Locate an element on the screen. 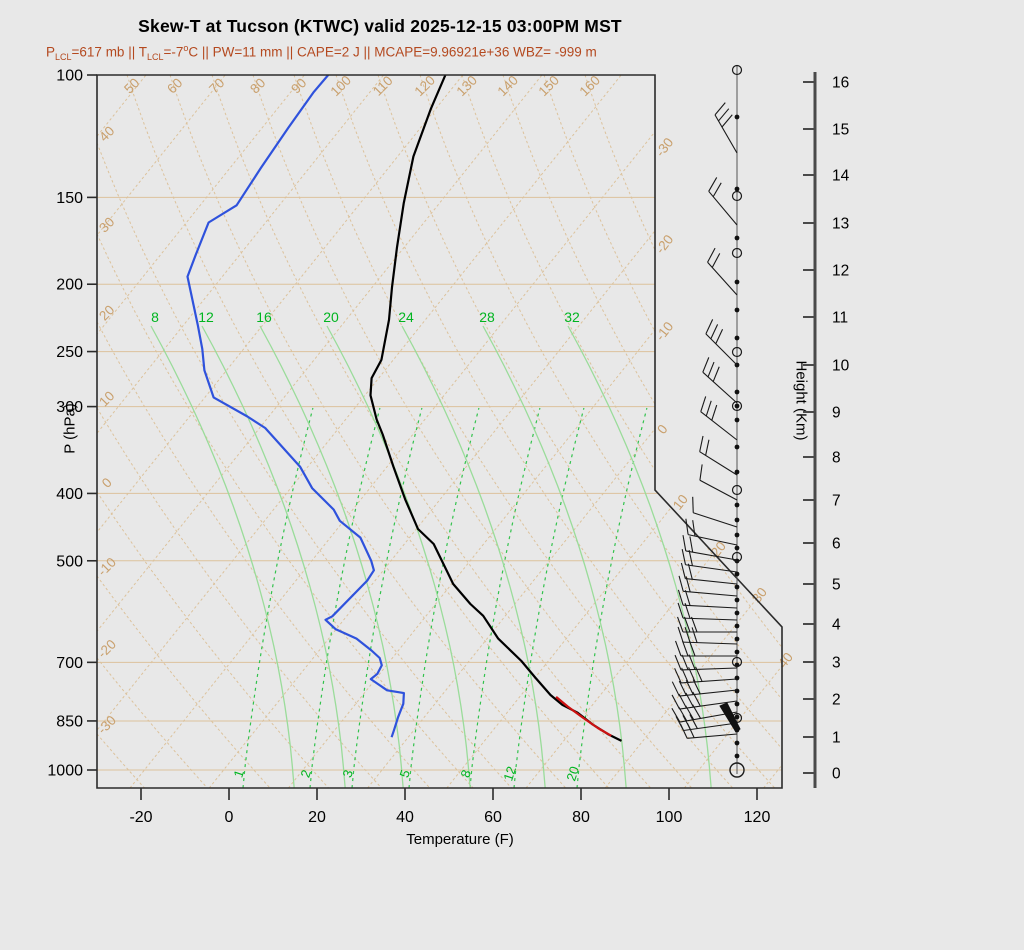 This screenshot has height=950, width=1024. height-tick-label: 13 is located at coordinates (840, 224).